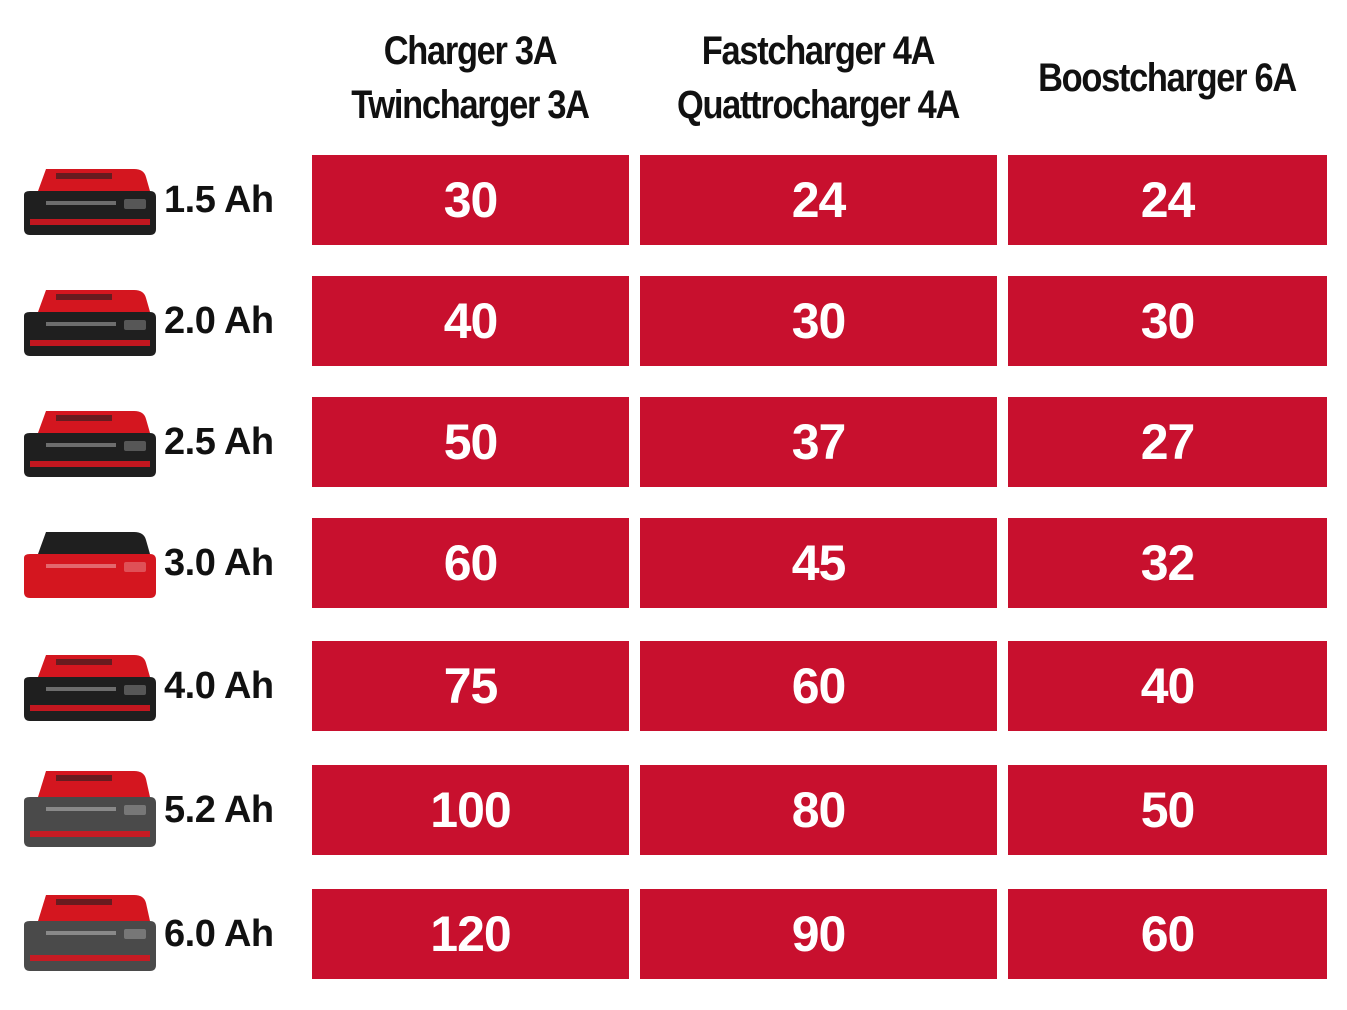 Image resolution: width=1347 pixels, height=1010 pixels. Describe the element at coordinates (1167, 442) in the screenshot. I see `charge-time-cell: 27` at that location.